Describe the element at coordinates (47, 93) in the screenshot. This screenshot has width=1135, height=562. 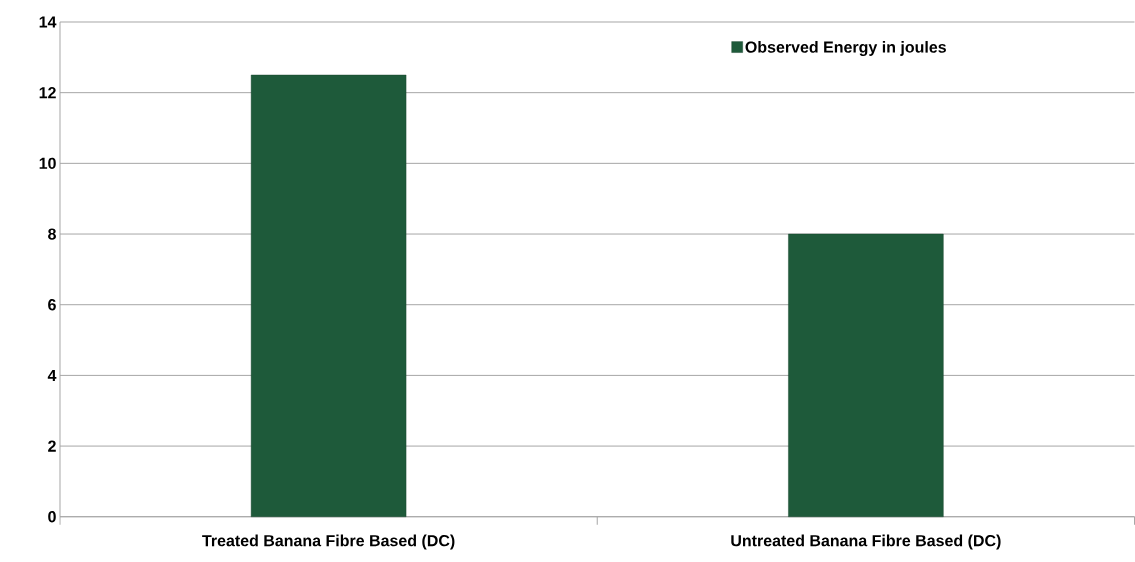
I see `y-tick-label: 12` at that location.